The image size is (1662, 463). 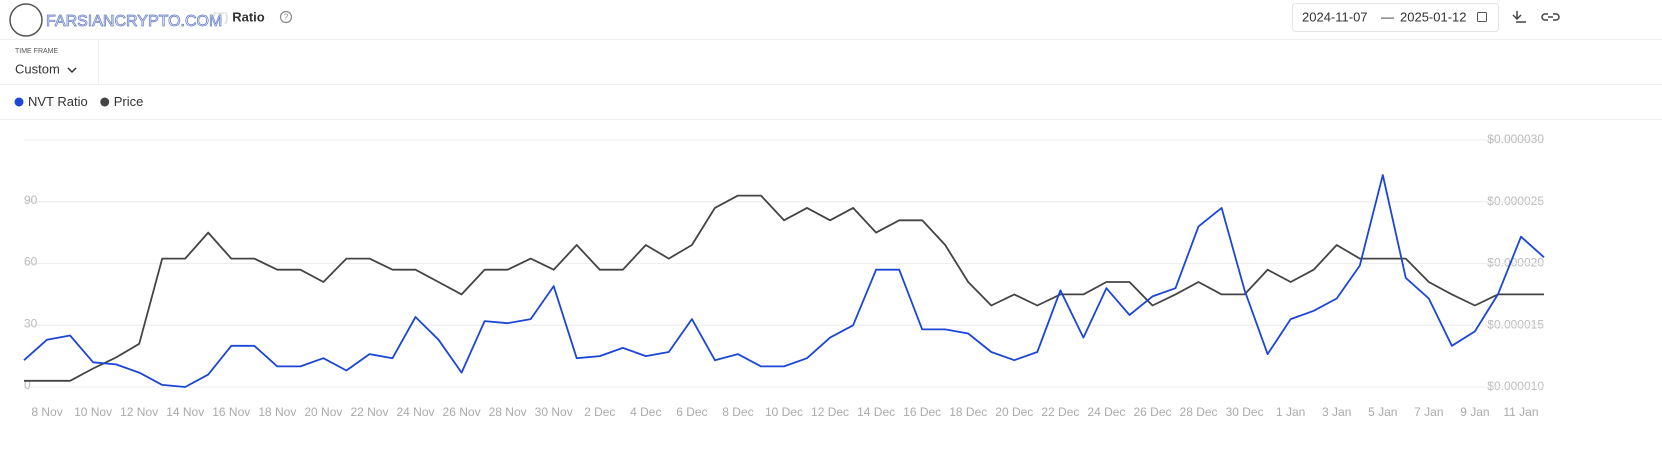 I want to click on x-tick-label: 28 Dec, so click(x=1199, y=412).